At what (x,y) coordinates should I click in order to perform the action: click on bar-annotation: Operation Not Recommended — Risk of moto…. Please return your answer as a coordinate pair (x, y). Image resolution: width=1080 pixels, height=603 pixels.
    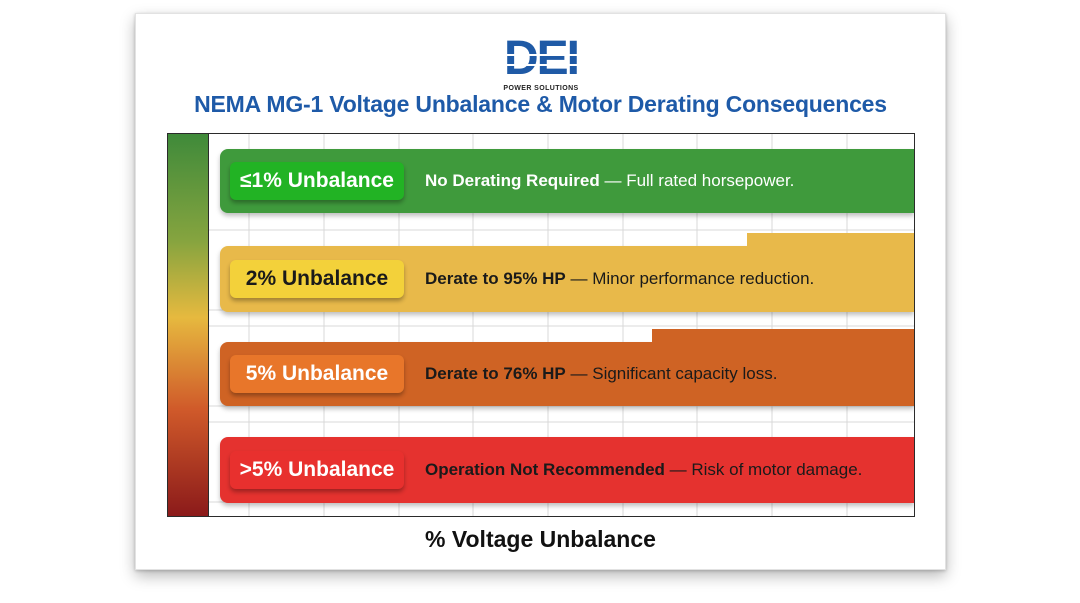
    Looking at the image, I should click on (643, 470).